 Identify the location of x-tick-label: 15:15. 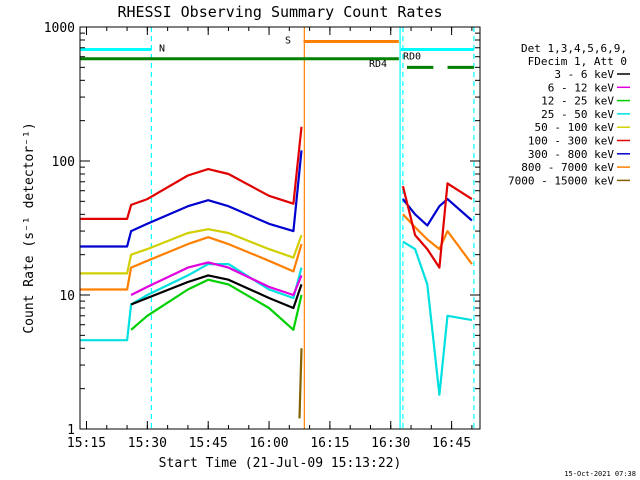
(86, 443).